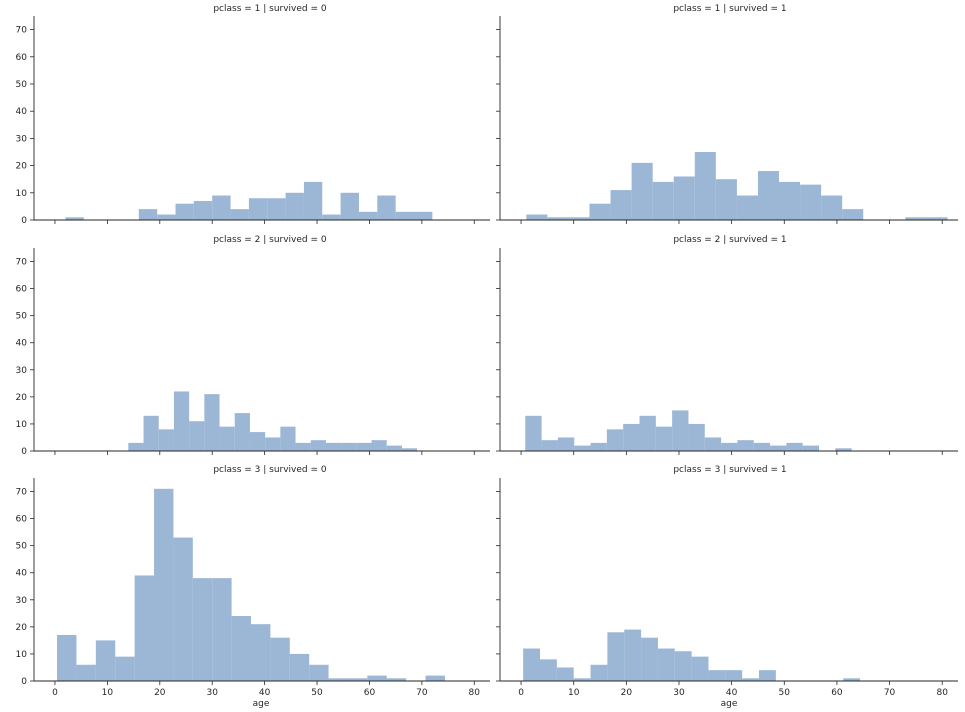 The width and height of the screenshot is (965, 712). Describe the element at coordinates (270, 240) in the screenshot. I see `facet-title-2-0: pclass = 2 | survived = 0` at that location.